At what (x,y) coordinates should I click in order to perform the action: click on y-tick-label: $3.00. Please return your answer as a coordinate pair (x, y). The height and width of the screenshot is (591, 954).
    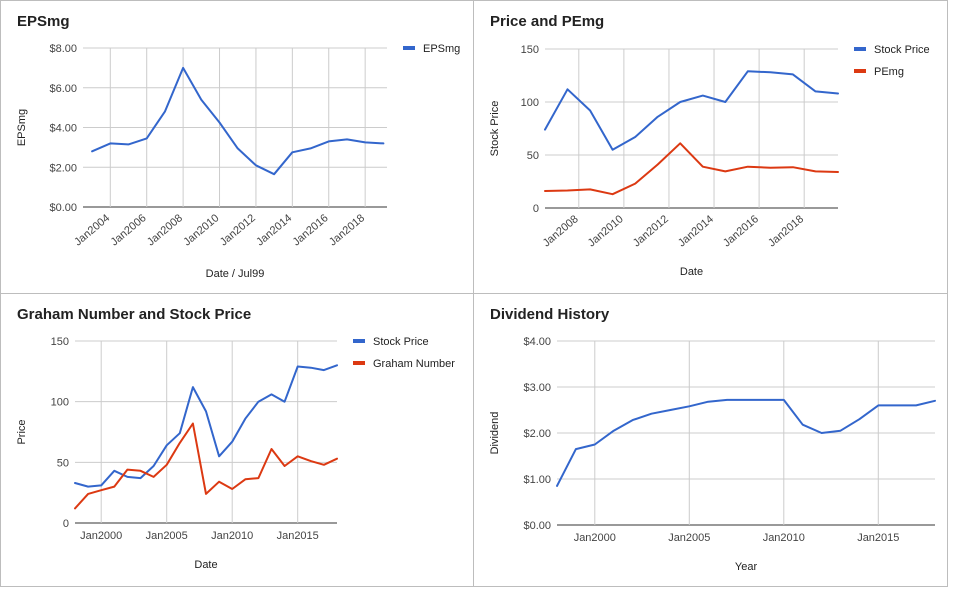
    Looking at the image, I should click on (537, 388).